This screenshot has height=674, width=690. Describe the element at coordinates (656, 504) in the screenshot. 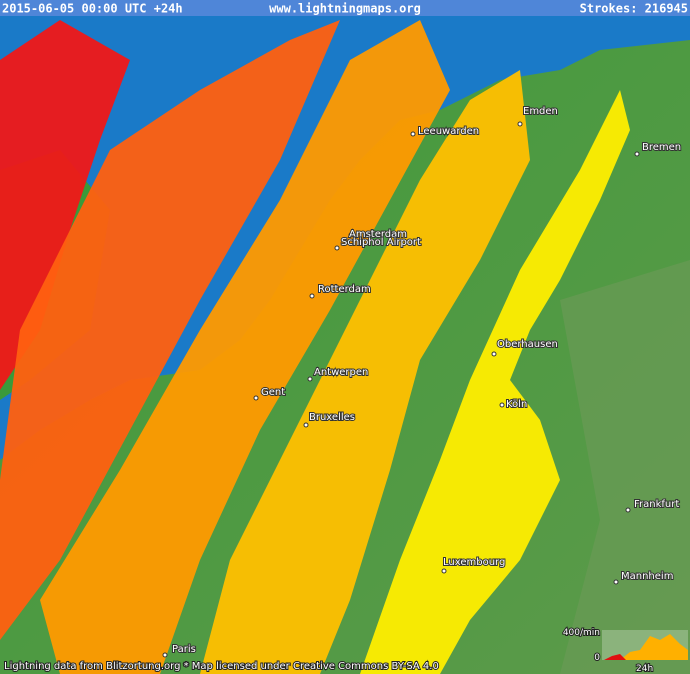

I see `city-label: Frankfurt` at that location.